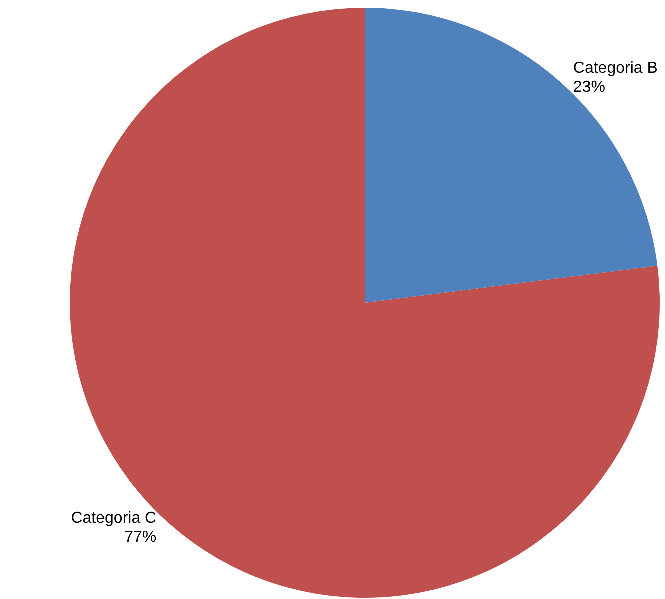 This screenshot has height=599, width=665. What do you see at coordinates (589, 87) in the screenshot?
I see `data-label: 23%` at bounding box center [589, 87].